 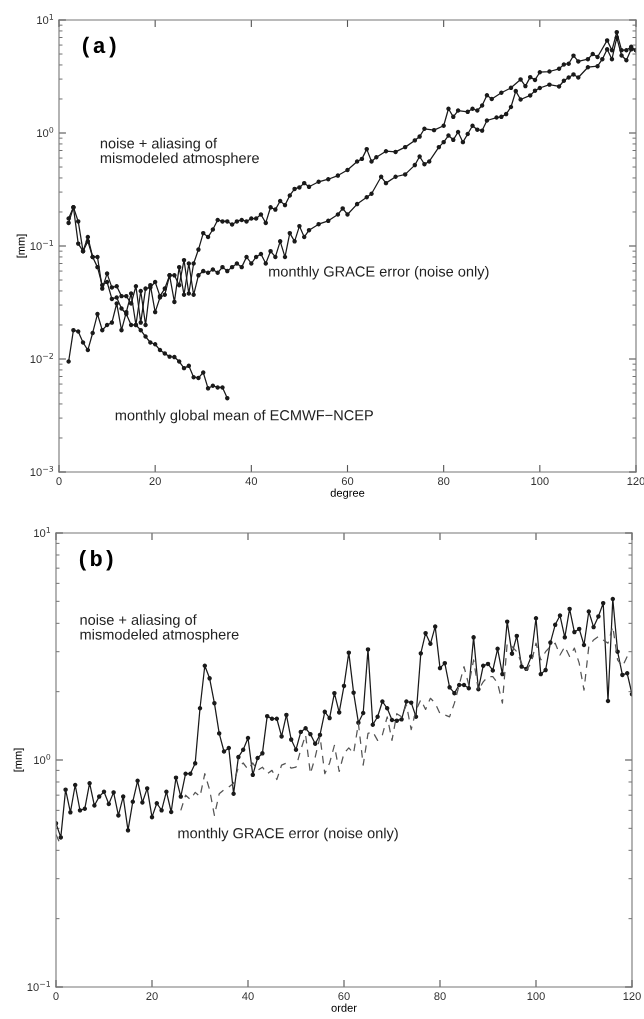 What do you see at coordinates (347, 493) in the screenshot?
I see `x-axis-title: degree` at bounding box center [347, 493].